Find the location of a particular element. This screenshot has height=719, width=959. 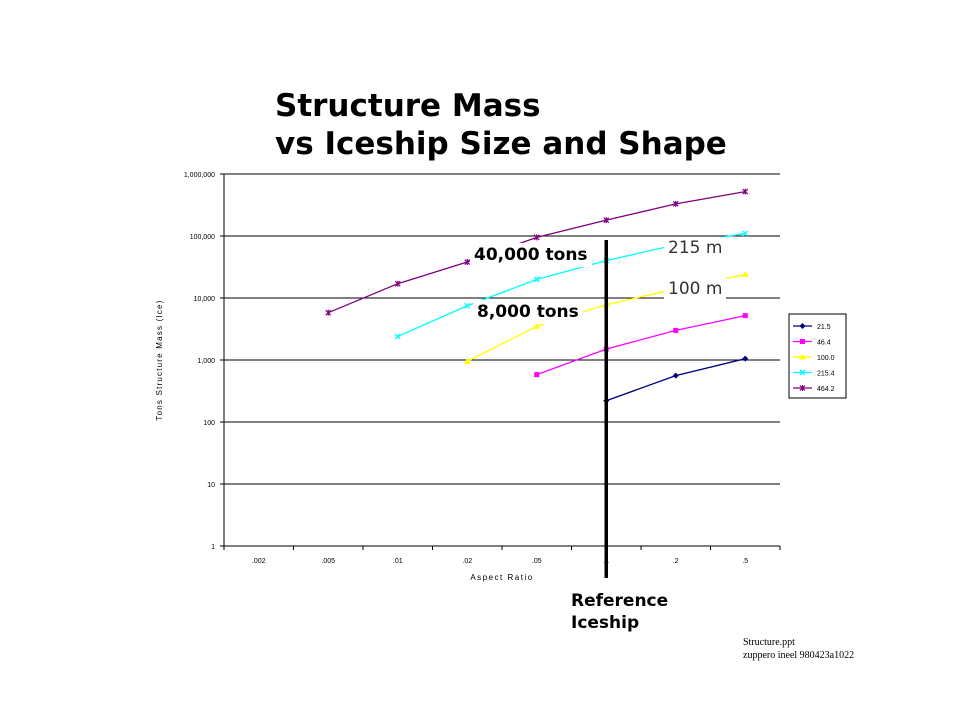

y-tick-label: 1,000,000 is located at coordinates (199, 175).